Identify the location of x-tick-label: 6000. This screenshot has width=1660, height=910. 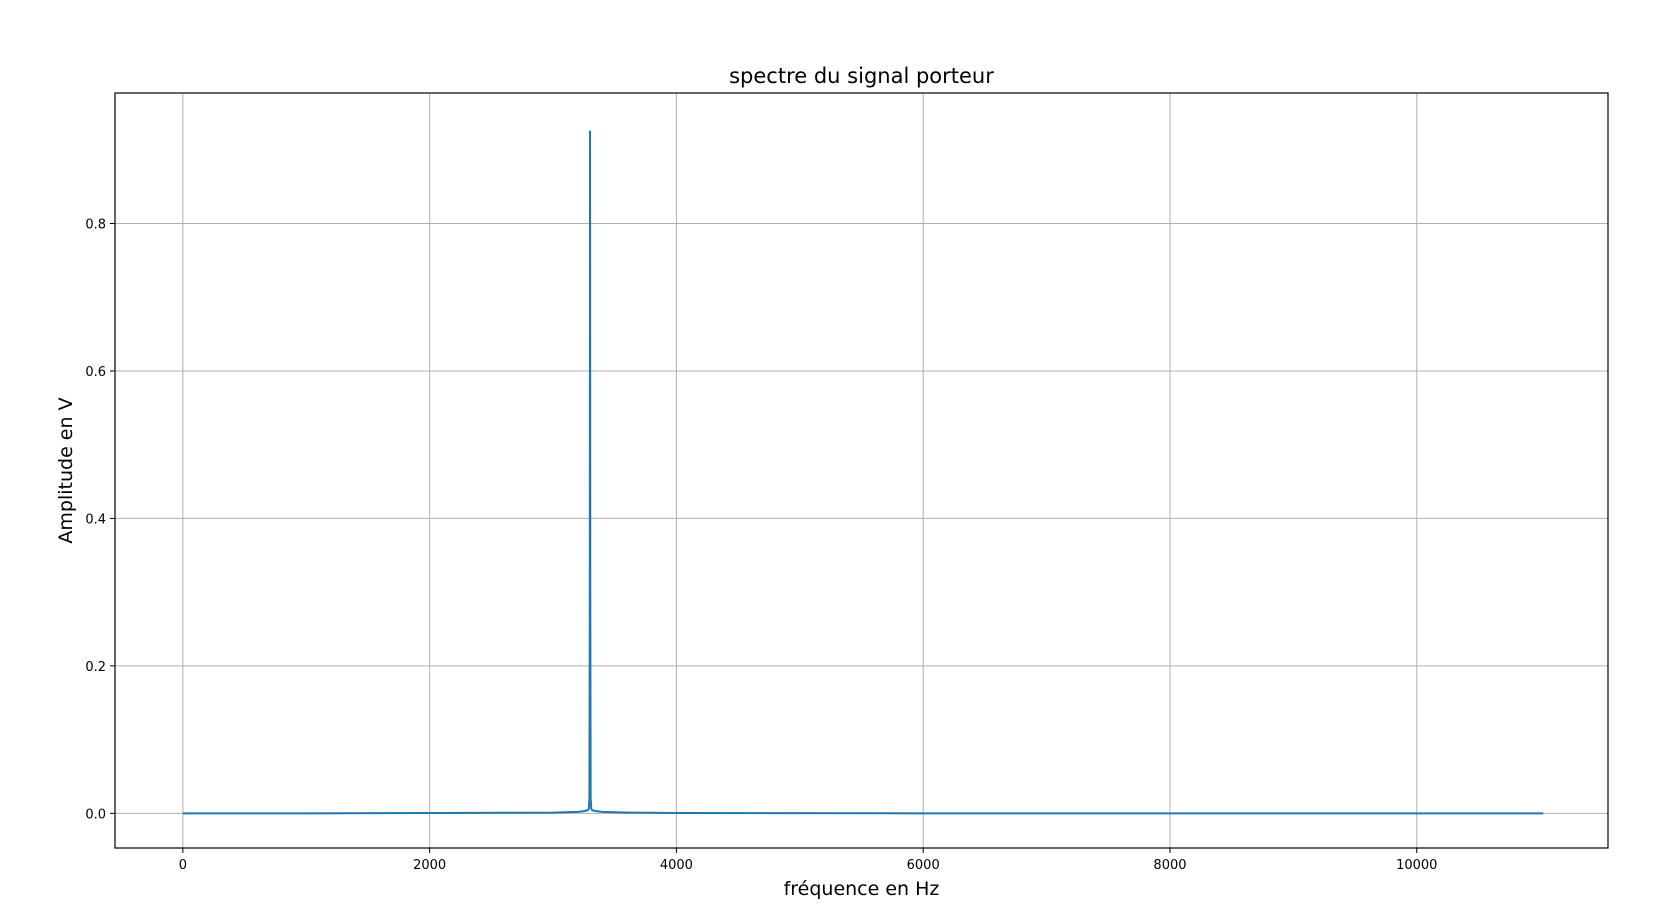
(923, 865).